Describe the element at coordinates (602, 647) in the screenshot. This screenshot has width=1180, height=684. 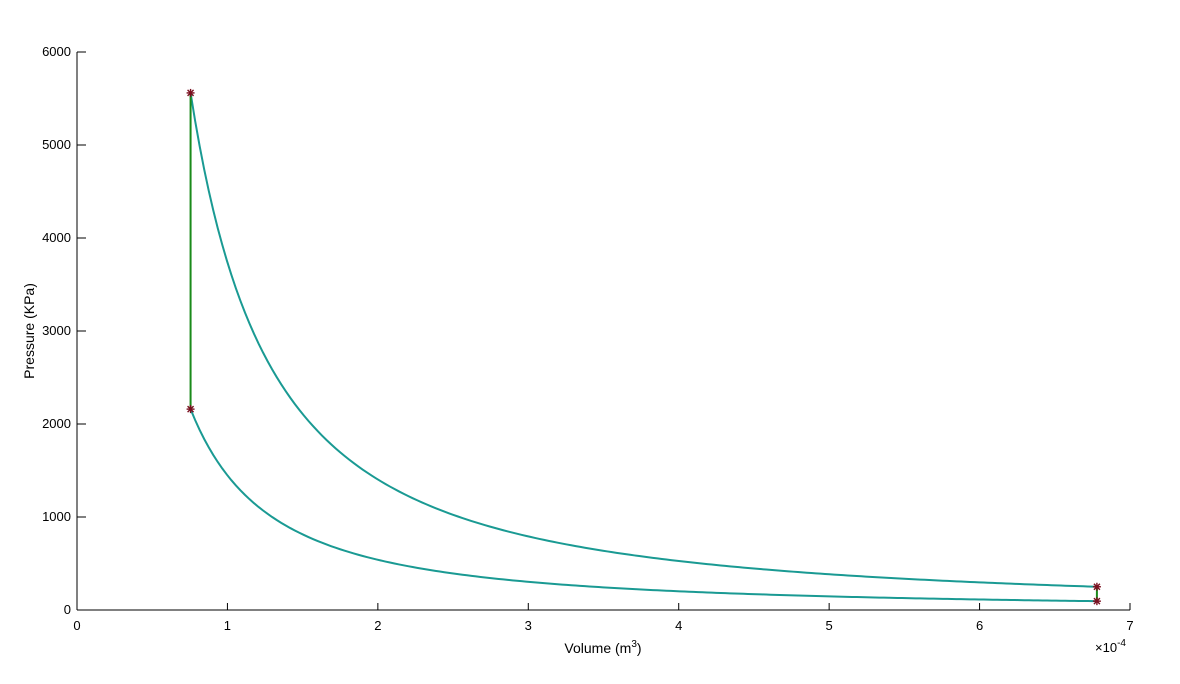
I see `x-axis-label: Volume (m3)` at that location.